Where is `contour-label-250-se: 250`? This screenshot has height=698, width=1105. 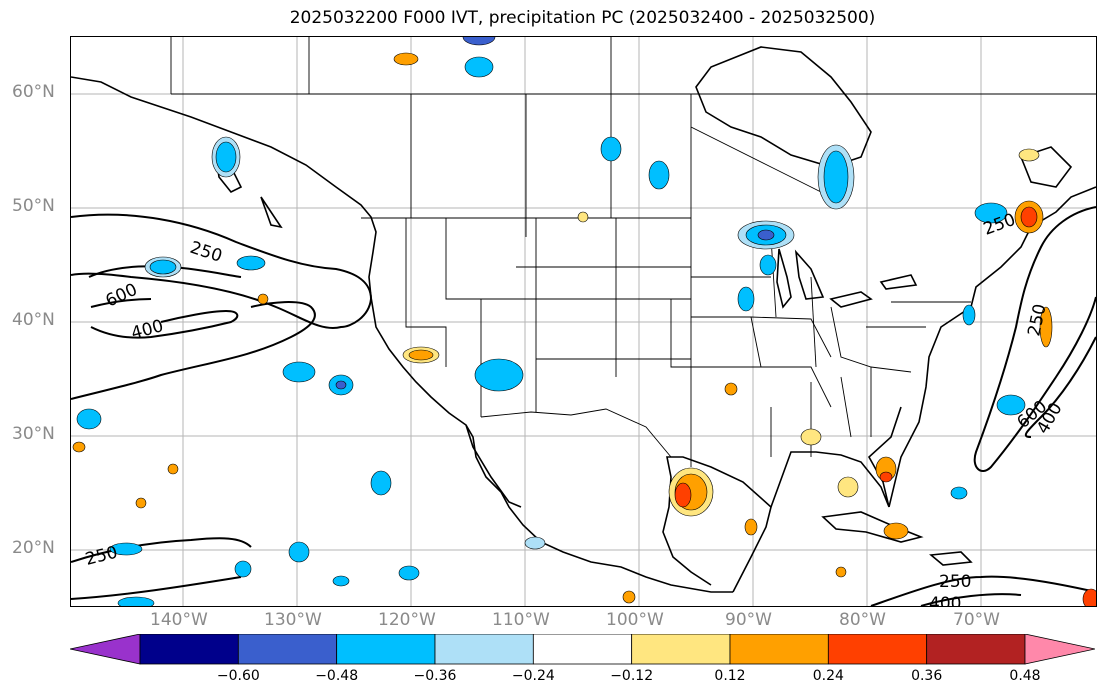 contour-label-250-se: 250 is located at coordinates (955, 582).